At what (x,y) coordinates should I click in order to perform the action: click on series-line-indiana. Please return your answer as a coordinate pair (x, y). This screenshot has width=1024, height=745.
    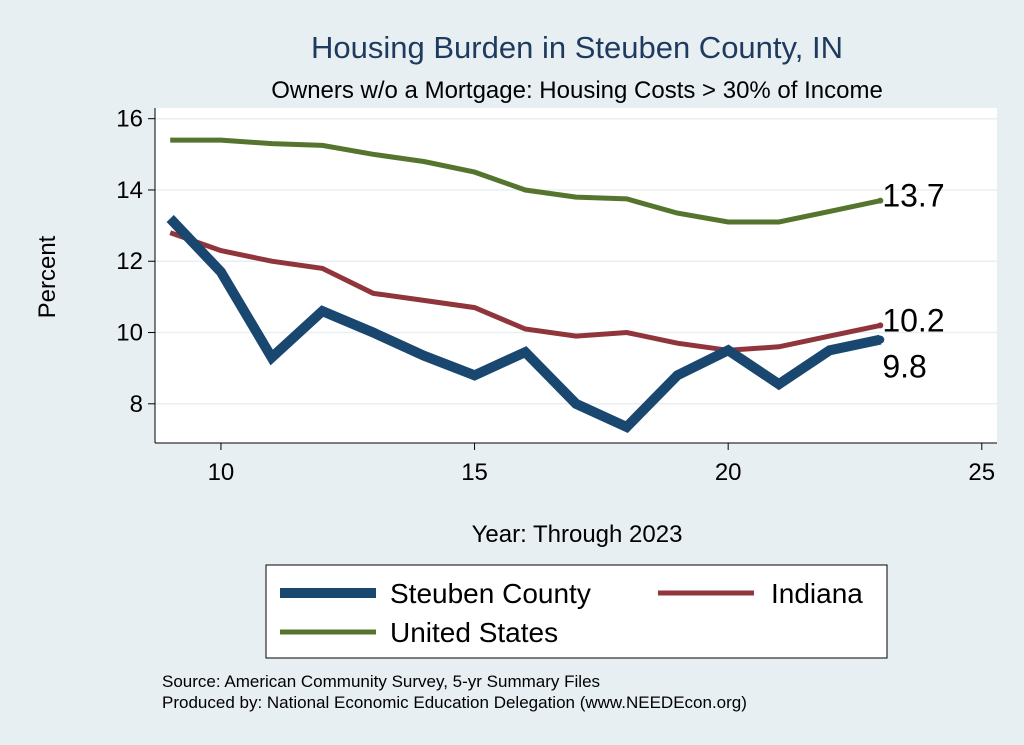
    Looking at the image, I should click on (525, 291).